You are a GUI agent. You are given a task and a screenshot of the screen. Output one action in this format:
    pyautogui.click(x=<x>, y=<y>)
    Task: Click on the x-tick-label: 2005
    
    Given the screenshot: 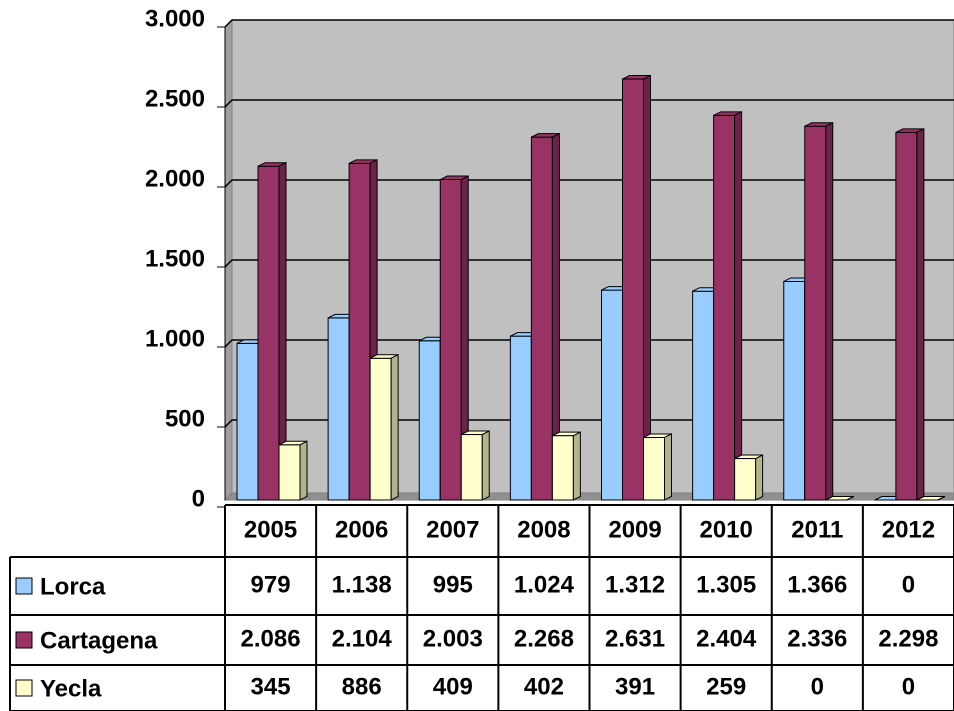 What is the action you would take?
    pyautogui.click(x=270, y=529)
    